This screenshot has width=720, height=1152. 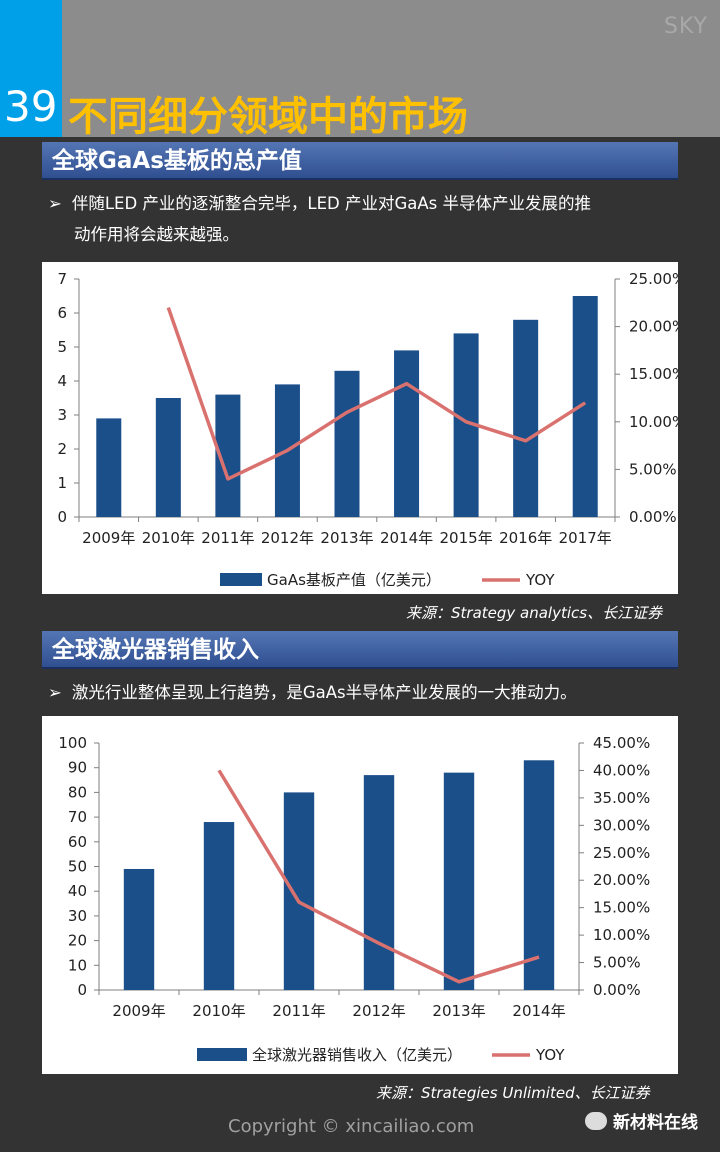 I want to click on copyright-text: Copyright © xincailiao.com, so click(x=351, y=1126).